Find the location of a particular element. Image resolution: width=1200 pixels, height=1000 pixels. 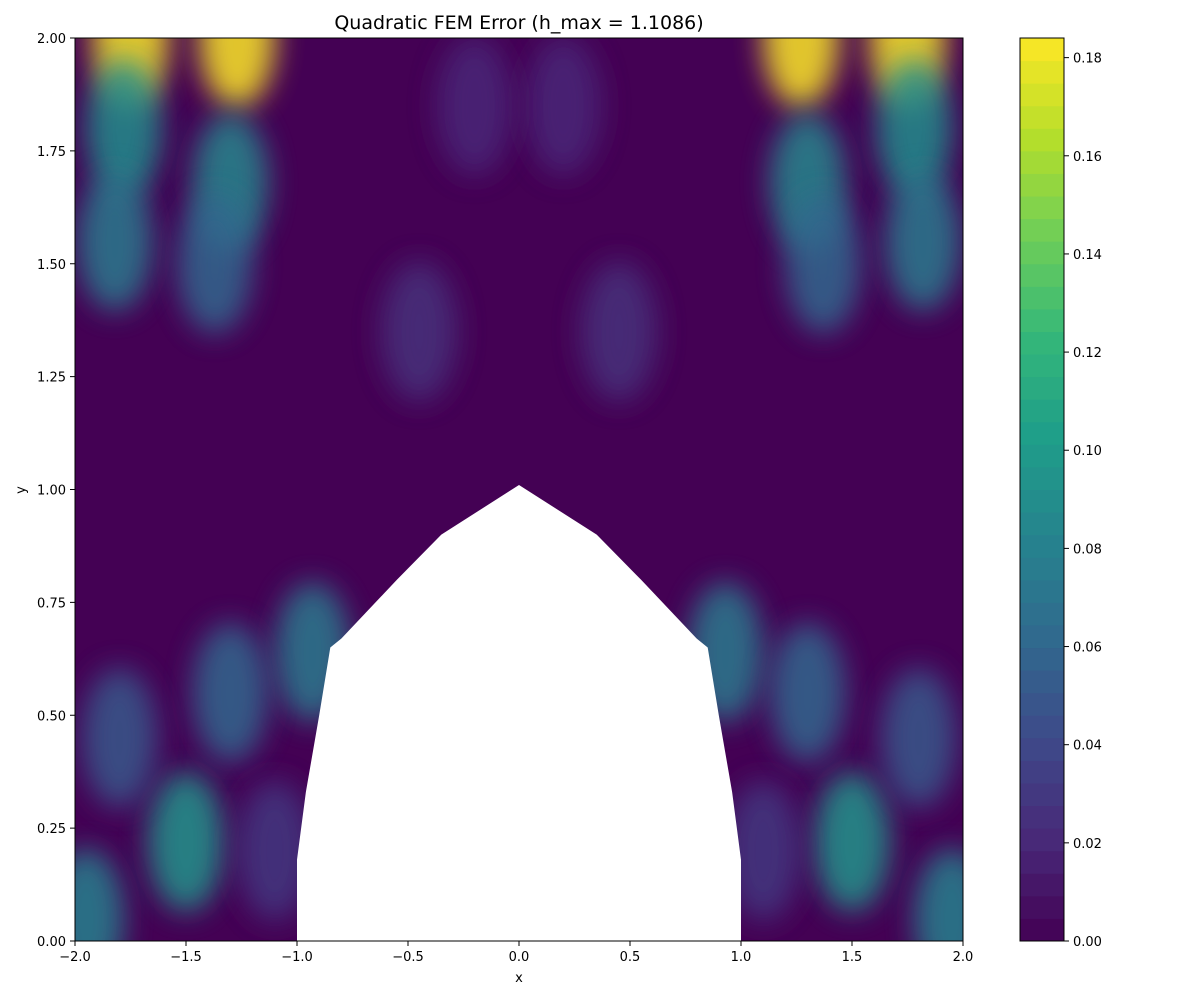

colorbar-tick-label: 0.00 is located at coordinates (1087, 942).